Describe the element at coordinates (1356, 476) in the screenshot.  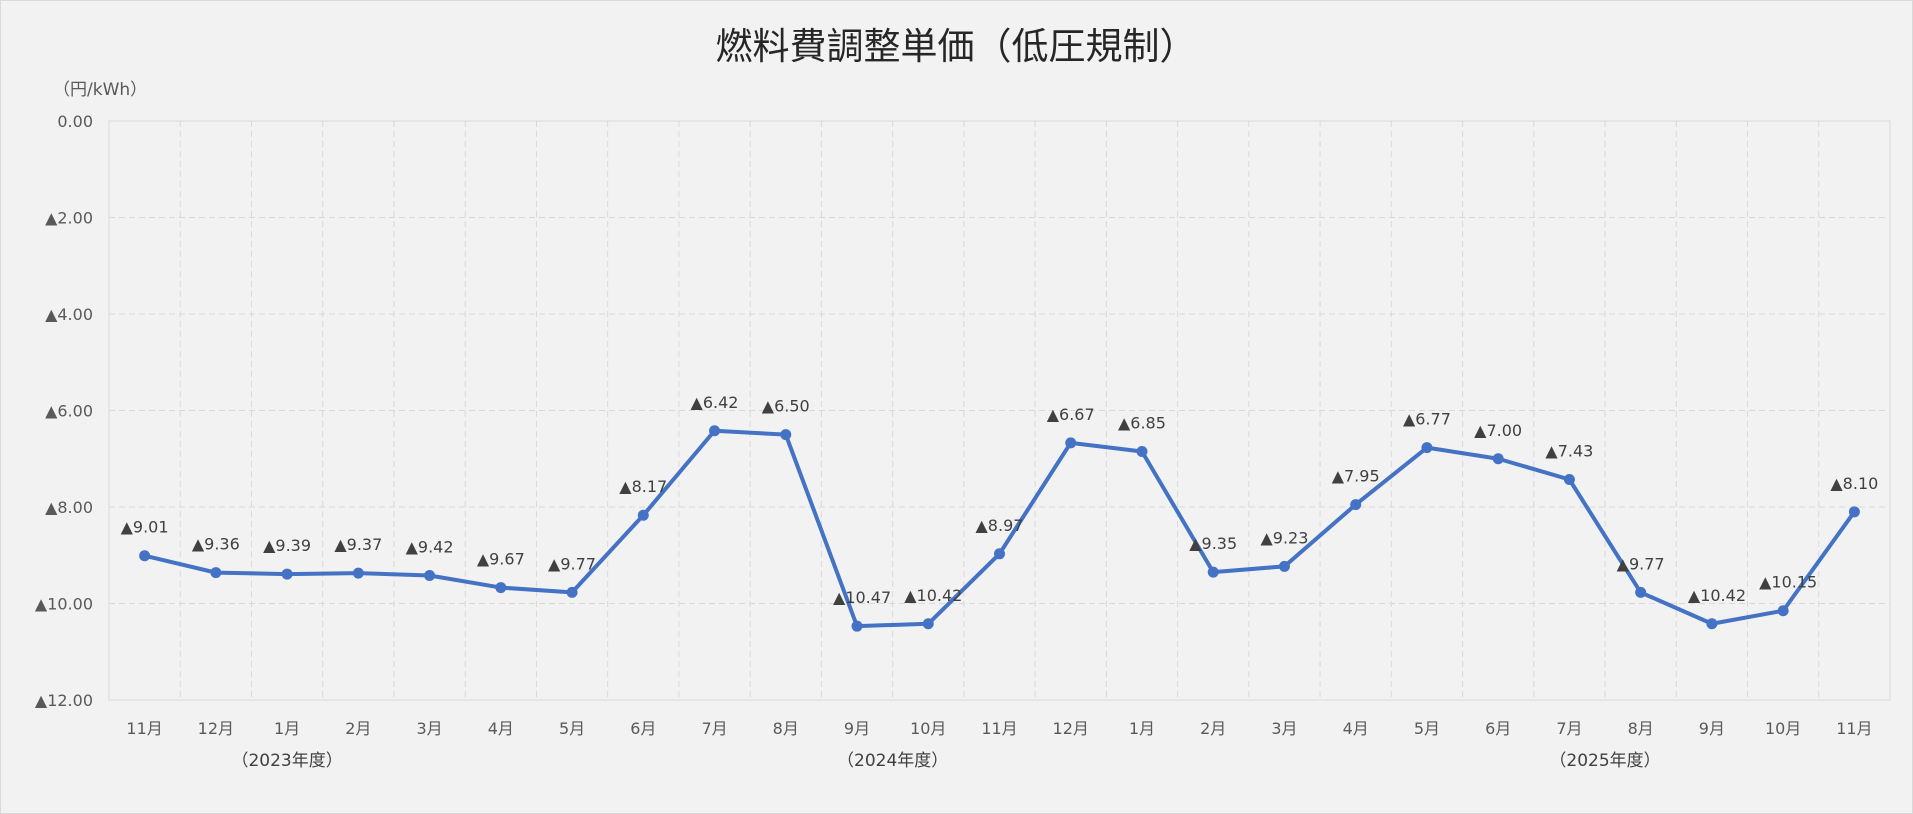
I see `data-label: ▲7.95` at that location.